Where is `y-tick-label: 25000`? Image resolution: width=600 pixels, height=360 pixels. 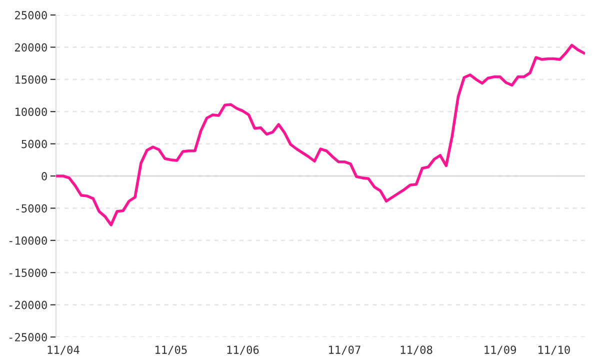 y-tick-label: 25000 is located at coordinates (31, 15).